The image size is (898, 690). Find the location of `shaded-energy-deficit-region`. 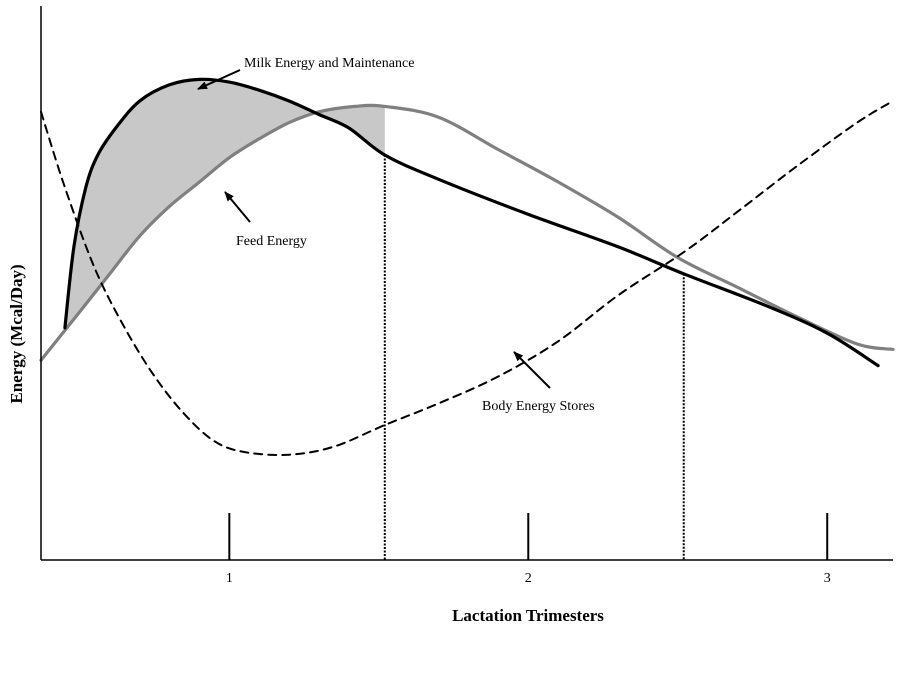

shaded-energy-deficit-region is located at coordinates (224, 205).